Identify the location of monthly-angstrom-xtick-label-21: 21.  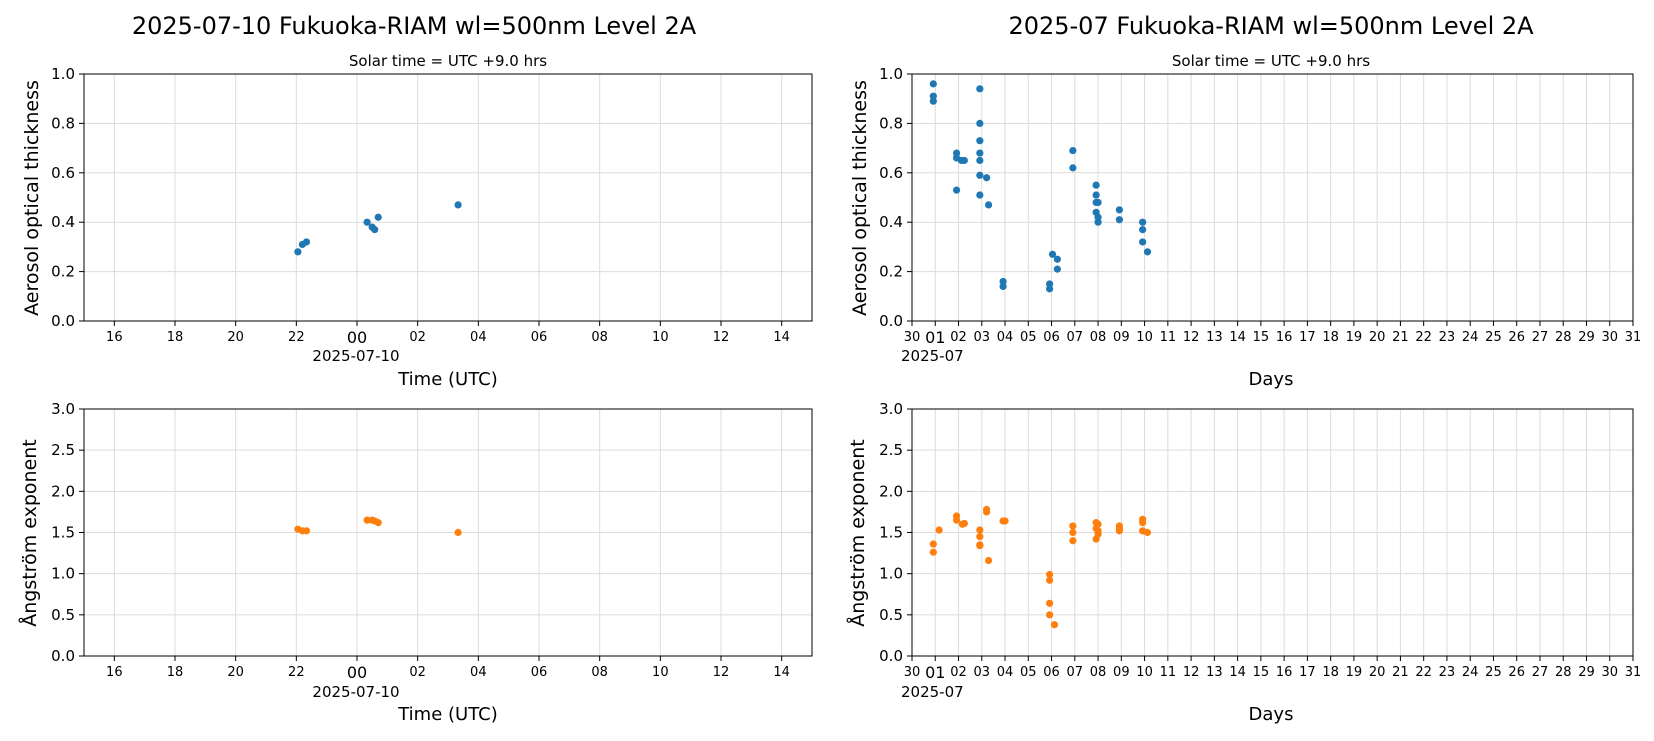
(1400, 672).